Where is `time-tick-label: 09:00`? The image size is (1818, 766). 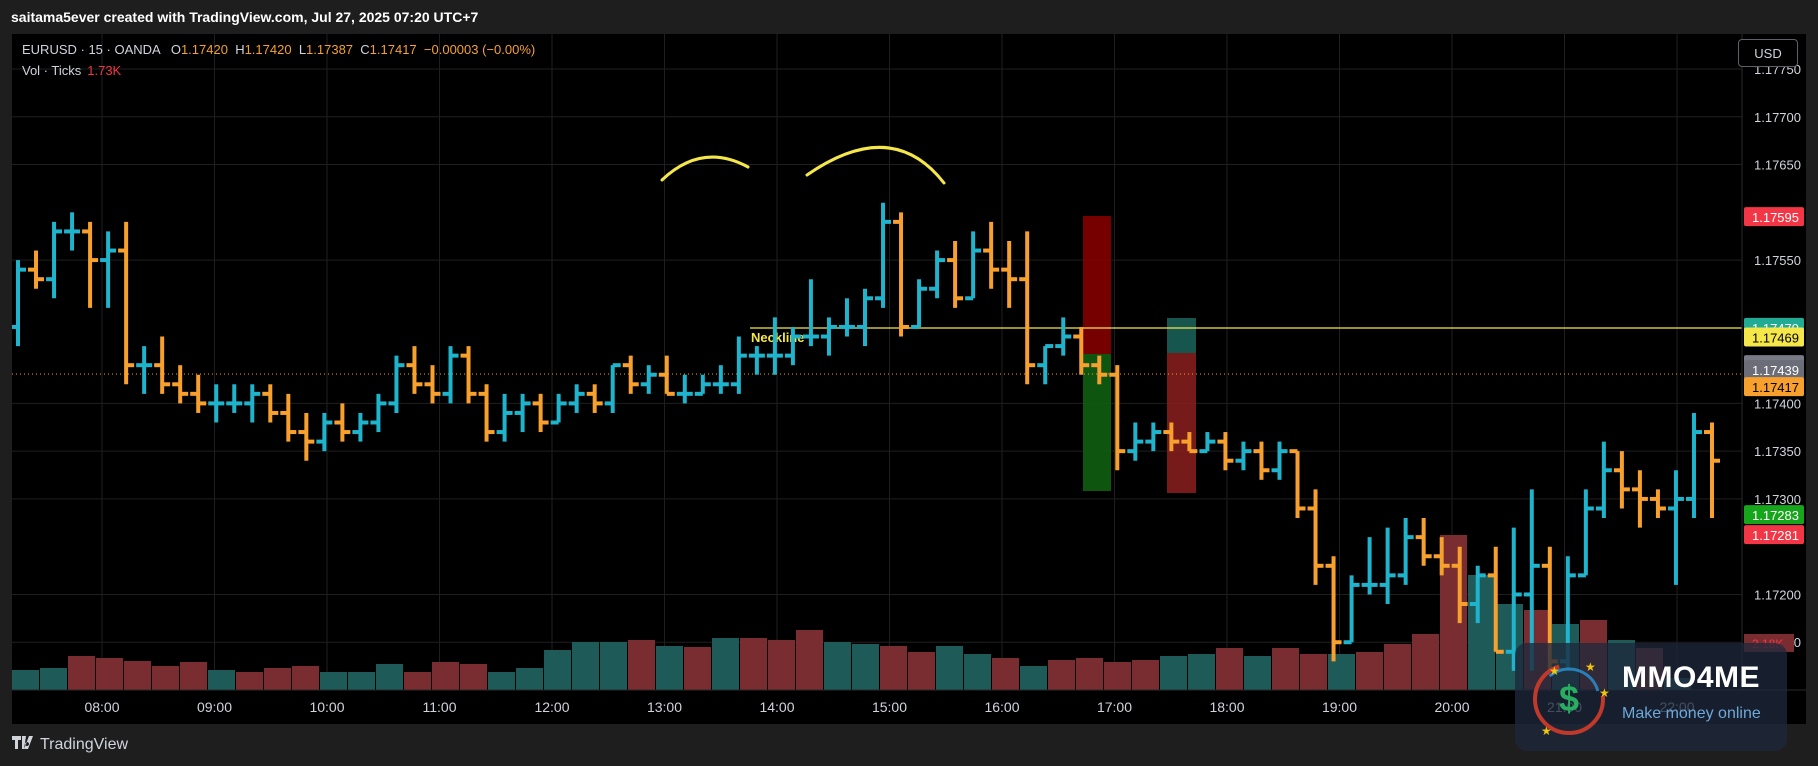
time-tick-label: 09:00 is located at coordinates (214, 707).